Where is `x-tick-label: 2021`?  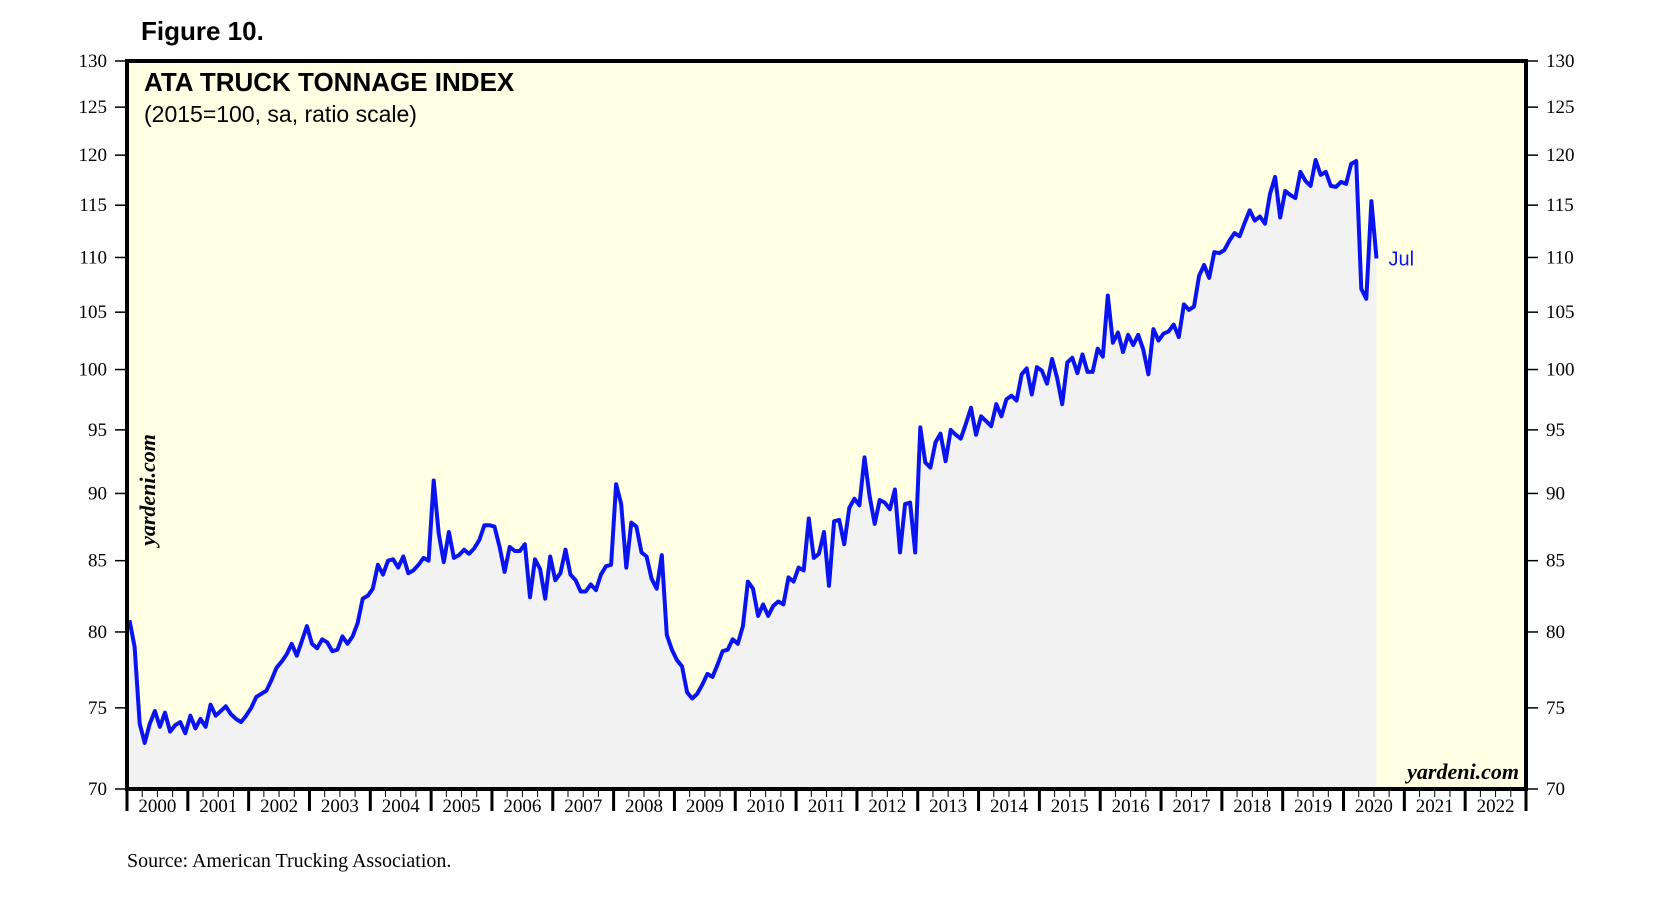
x-tick-label: 2021 is located at coordinates (1435, 806).